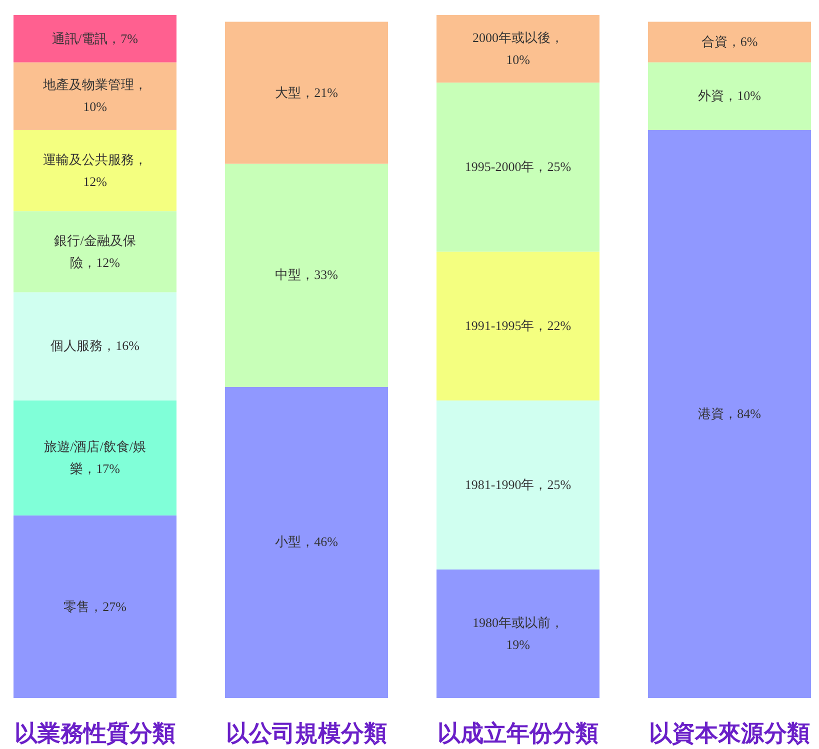  I want to click on data-label: 地產及物業管理，10%, so click(95, 96).